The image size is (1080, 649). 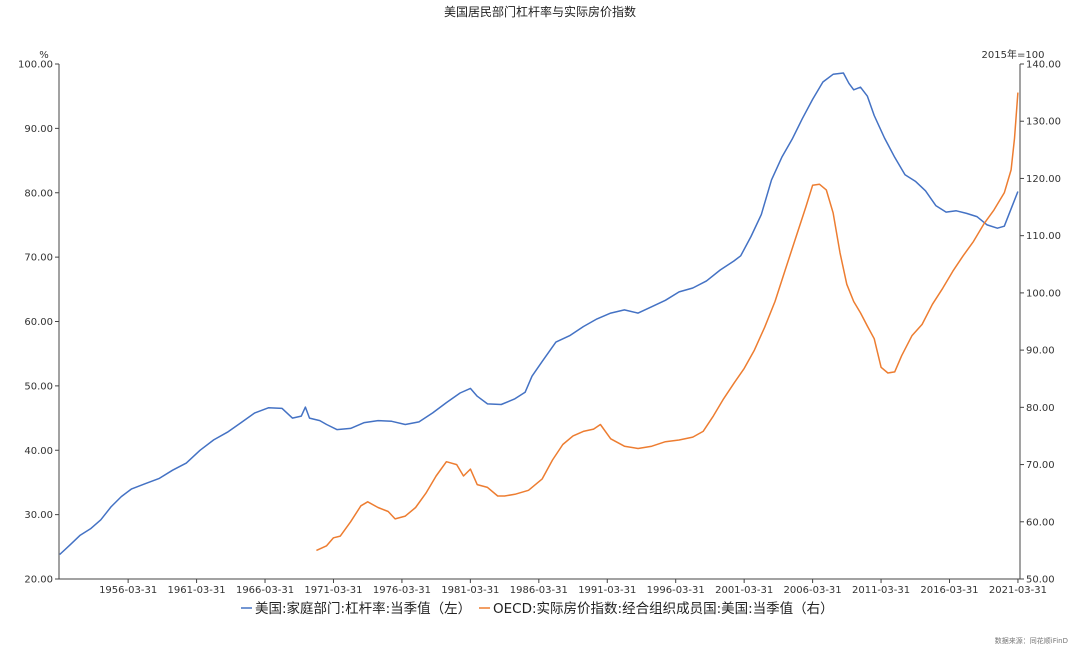 I want to click on x-tick-label: 1956-03-31, so click(x=128, y=590).